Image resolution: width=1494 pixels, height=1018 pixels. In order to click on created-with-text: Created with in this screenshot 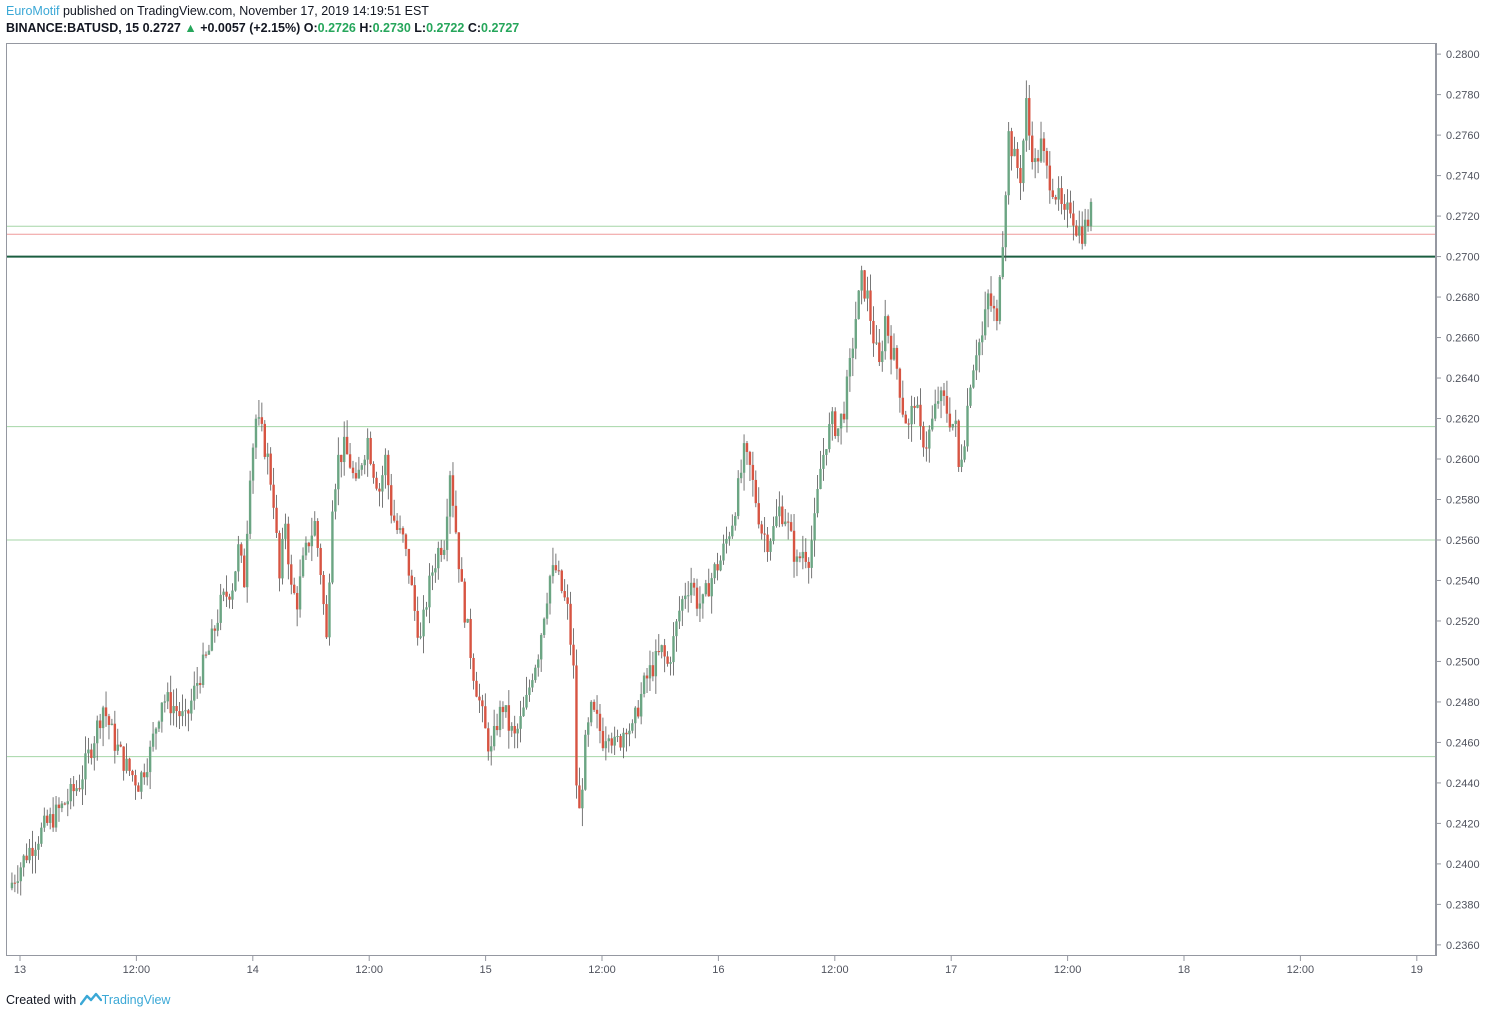, I will do `click(41, 1000)`.